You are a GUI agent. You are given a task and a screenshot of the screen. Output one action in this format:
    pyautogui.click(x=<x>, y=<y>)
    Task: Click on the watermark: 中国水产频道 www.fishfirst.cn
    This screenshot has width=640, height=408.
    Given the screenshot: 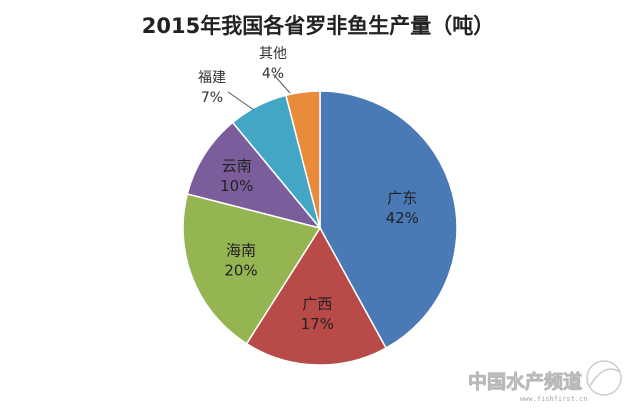 What is the action you would take?
    pyautogui.click(x=545, y=381)
    